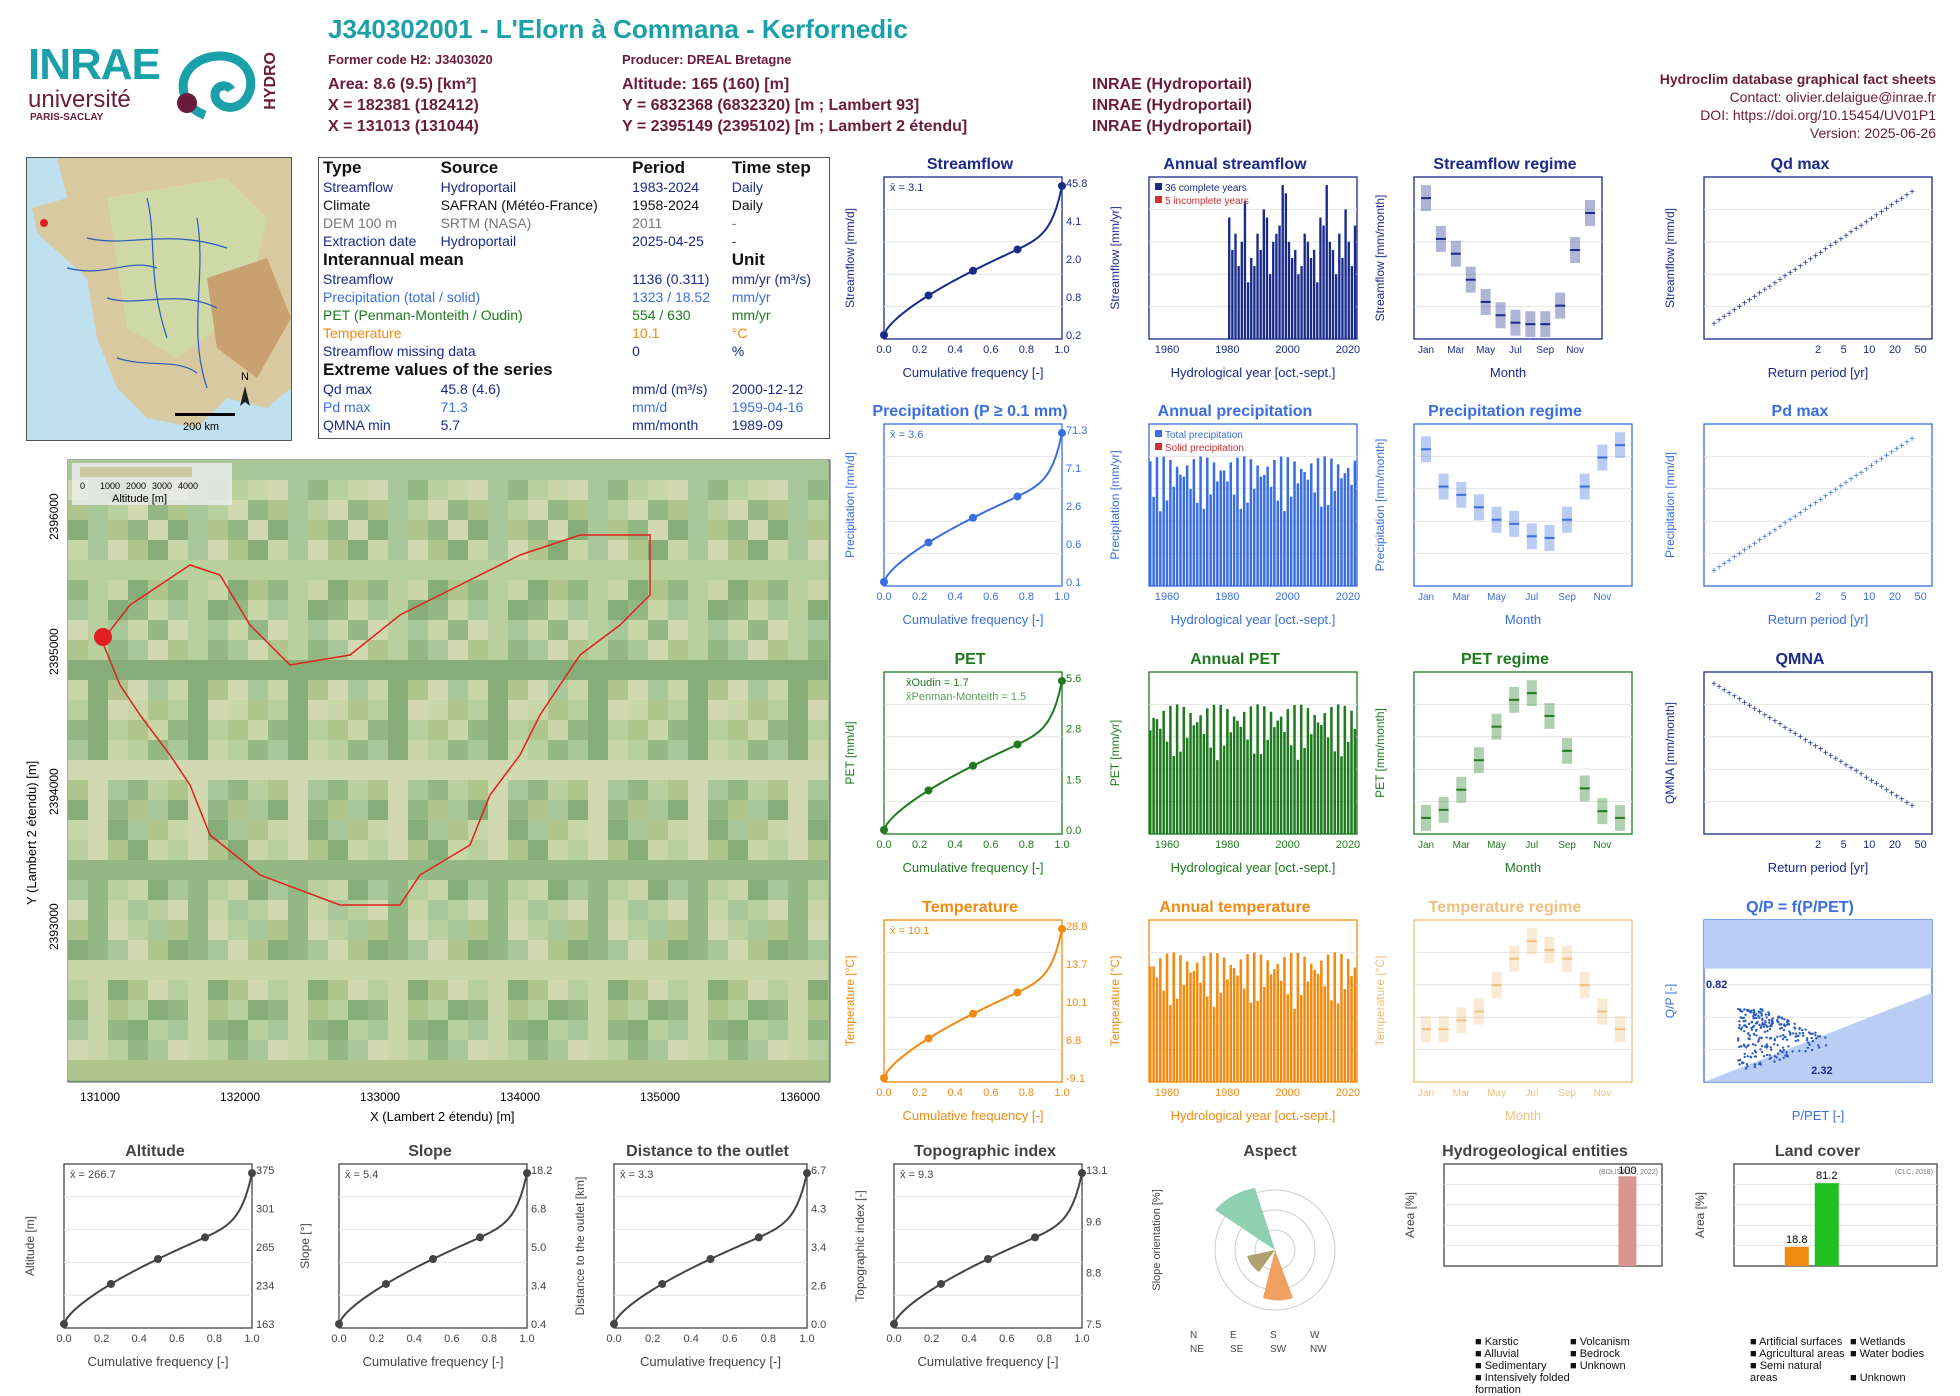  I want to click on precipitation-quantile-point, so click(884, 582).